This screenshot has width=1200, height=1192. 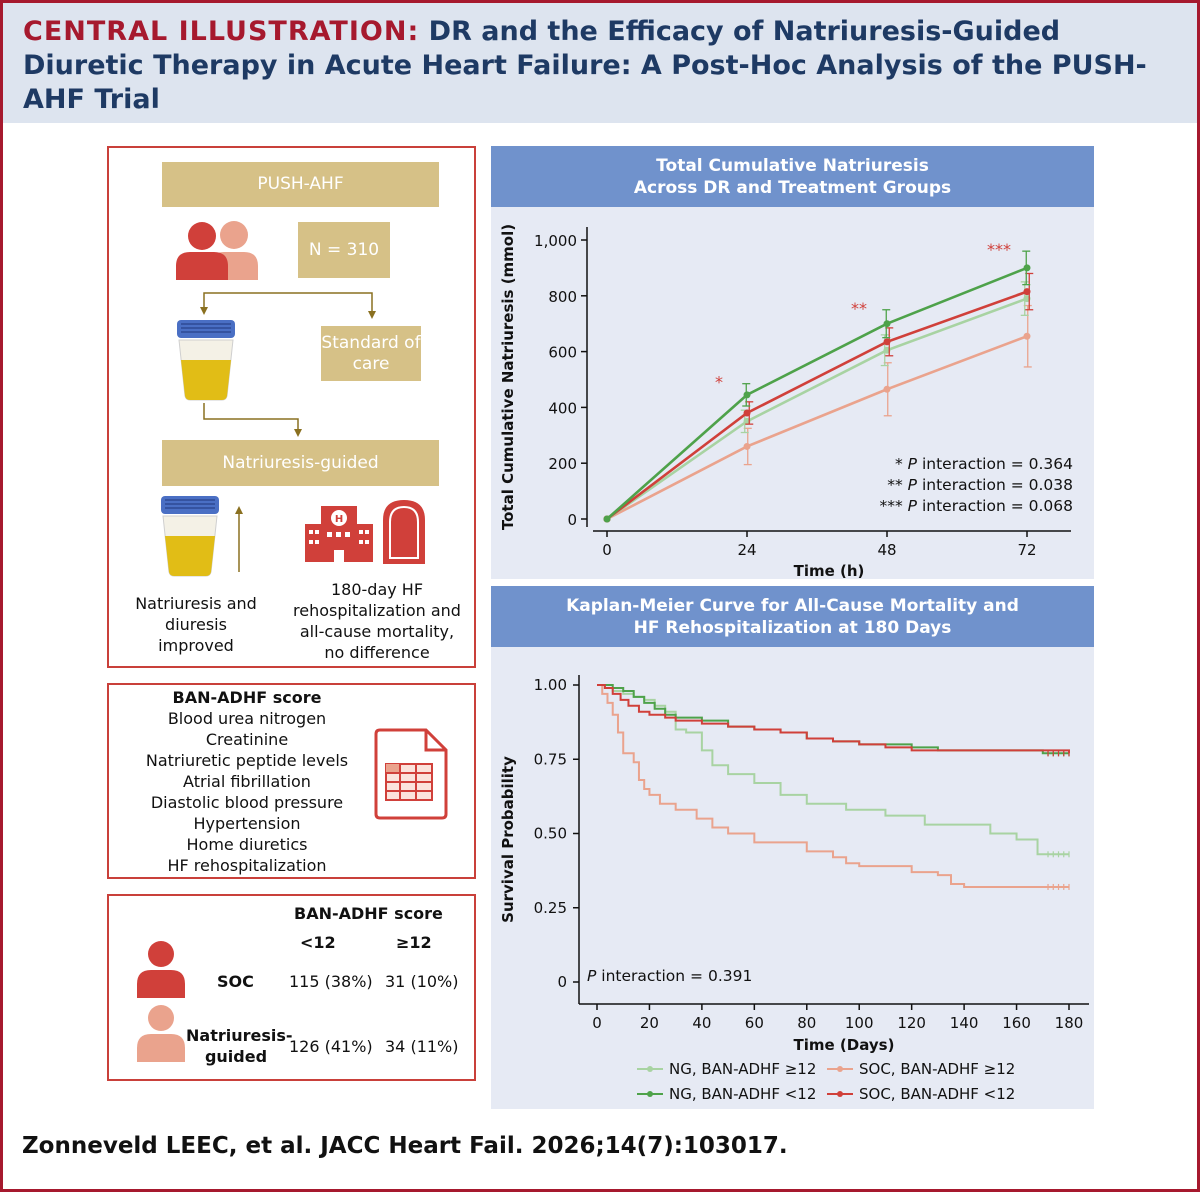 I want to click on urine-cup-icon, so click(x=206, y=360).